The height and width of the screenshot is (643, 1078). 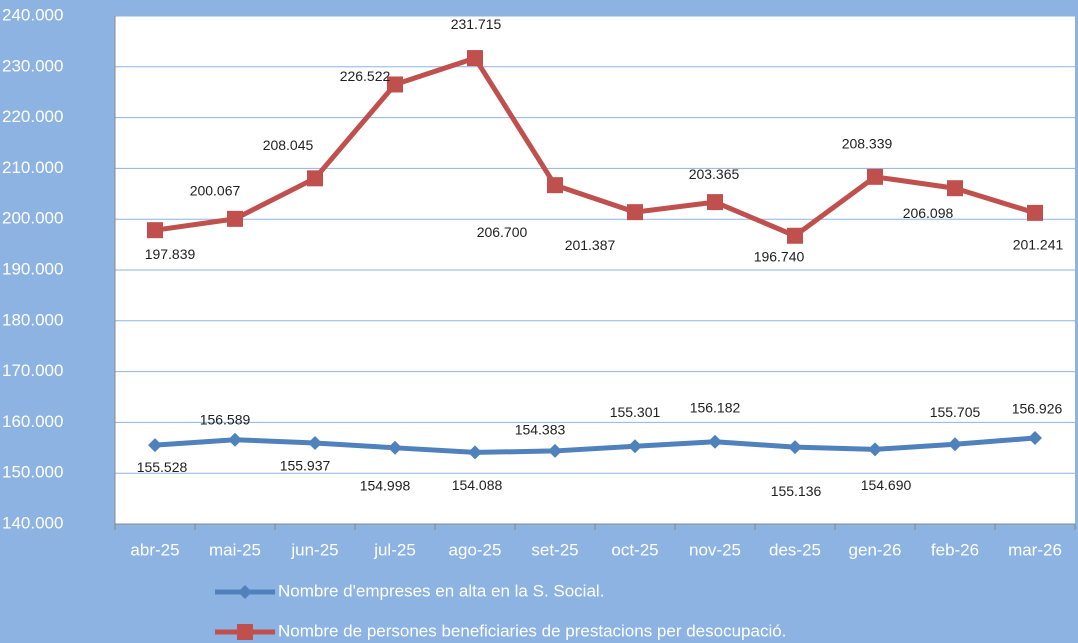 I want to click on data-label: 203.365, so click(x=714, y=174).